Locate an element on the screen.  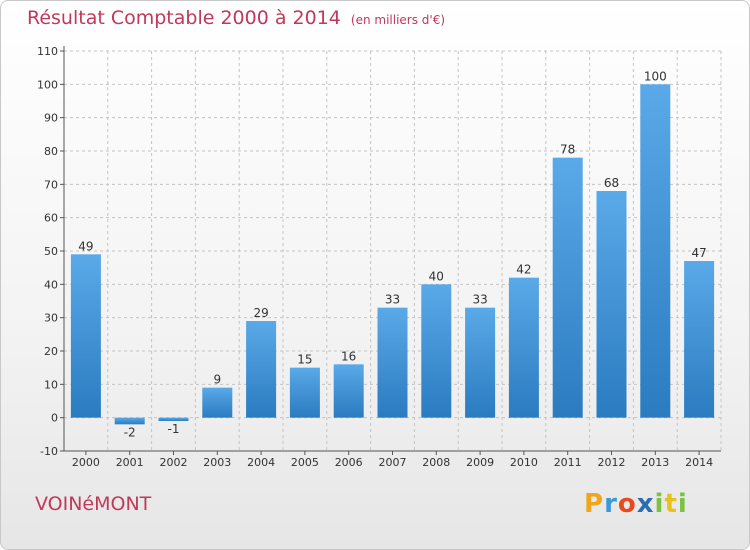
x-tick-label: 2000 is located at coordinates (86, 462).